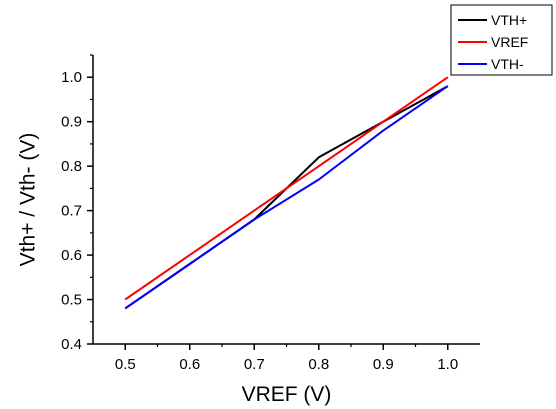  I want to click on x-tick-label: 0.8, so click(318, 364).